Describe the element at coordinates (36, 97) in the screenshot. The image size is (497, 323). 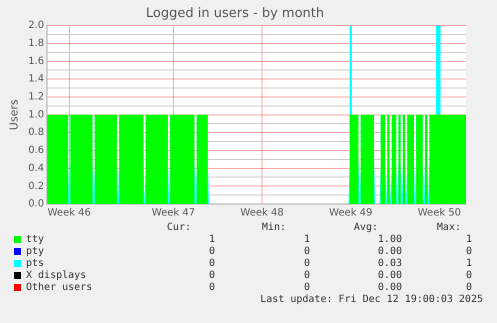
I see `y-tick-label: 1.2` at that location.